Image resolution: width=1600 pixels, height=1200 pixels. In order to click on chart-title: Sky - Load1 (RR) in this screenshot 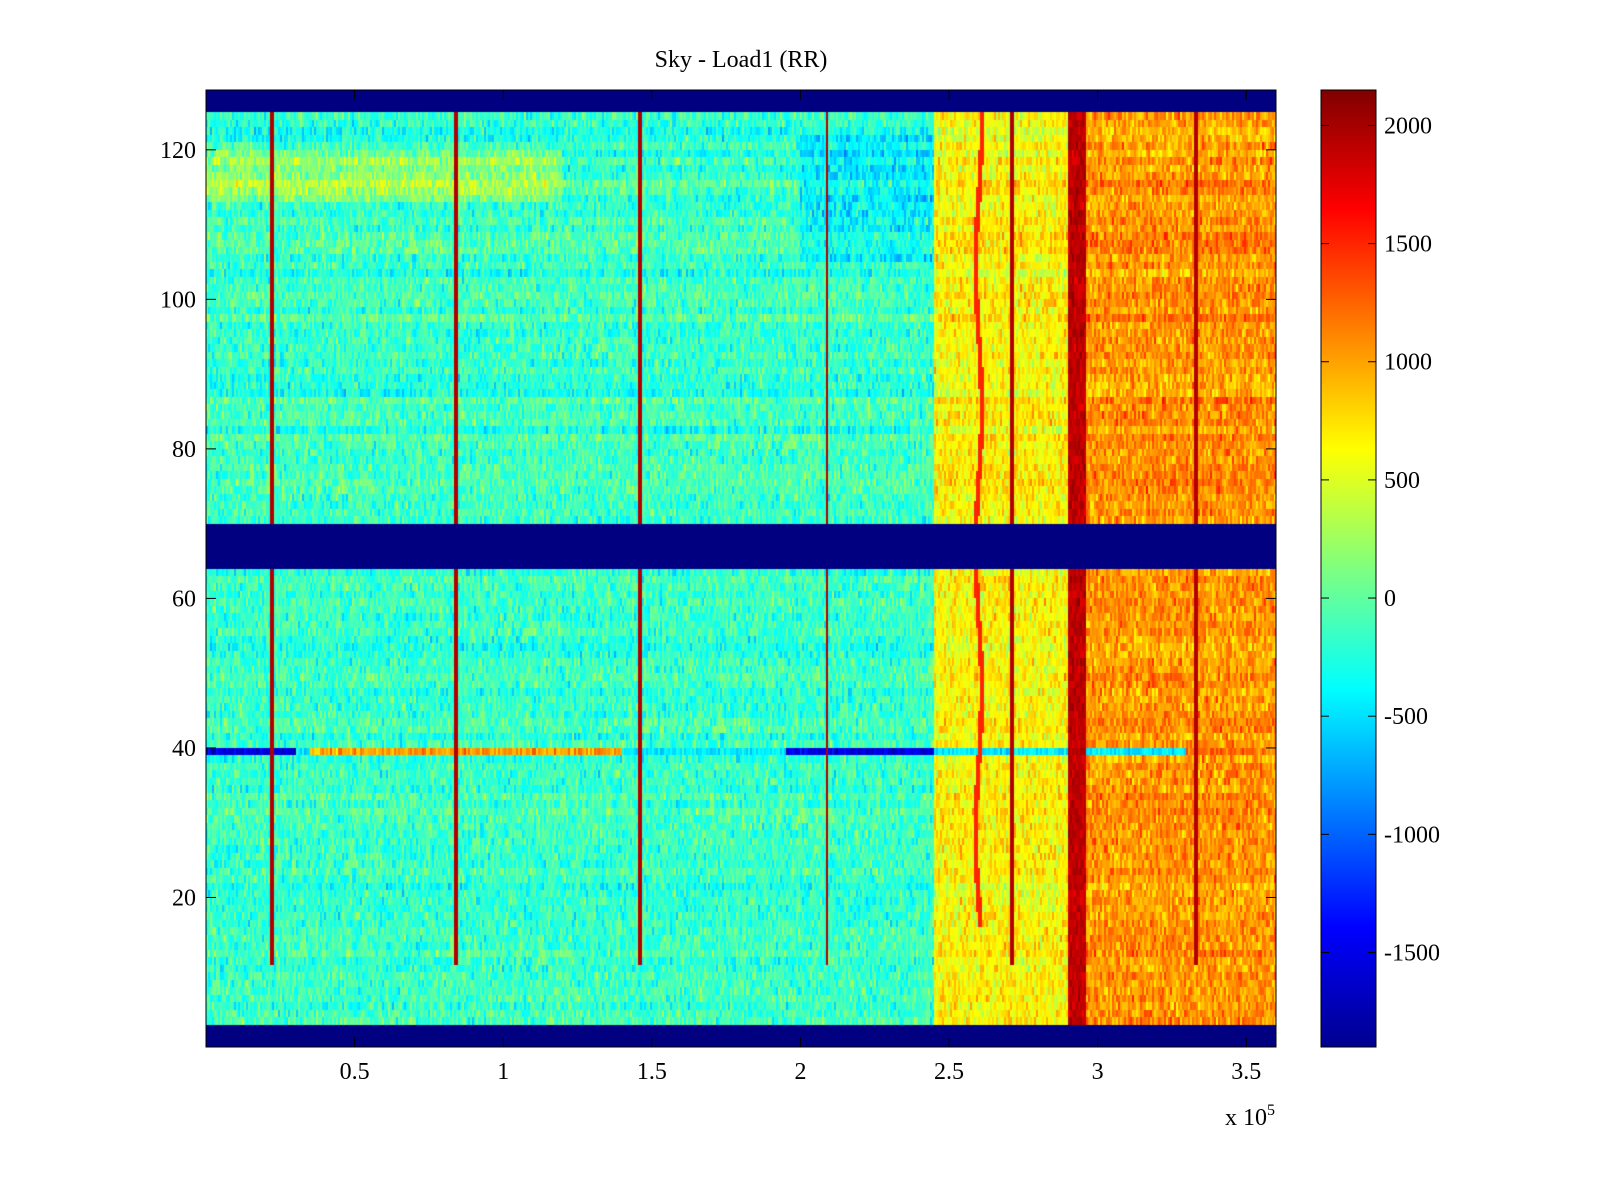, I will do `click(741, 60)`.